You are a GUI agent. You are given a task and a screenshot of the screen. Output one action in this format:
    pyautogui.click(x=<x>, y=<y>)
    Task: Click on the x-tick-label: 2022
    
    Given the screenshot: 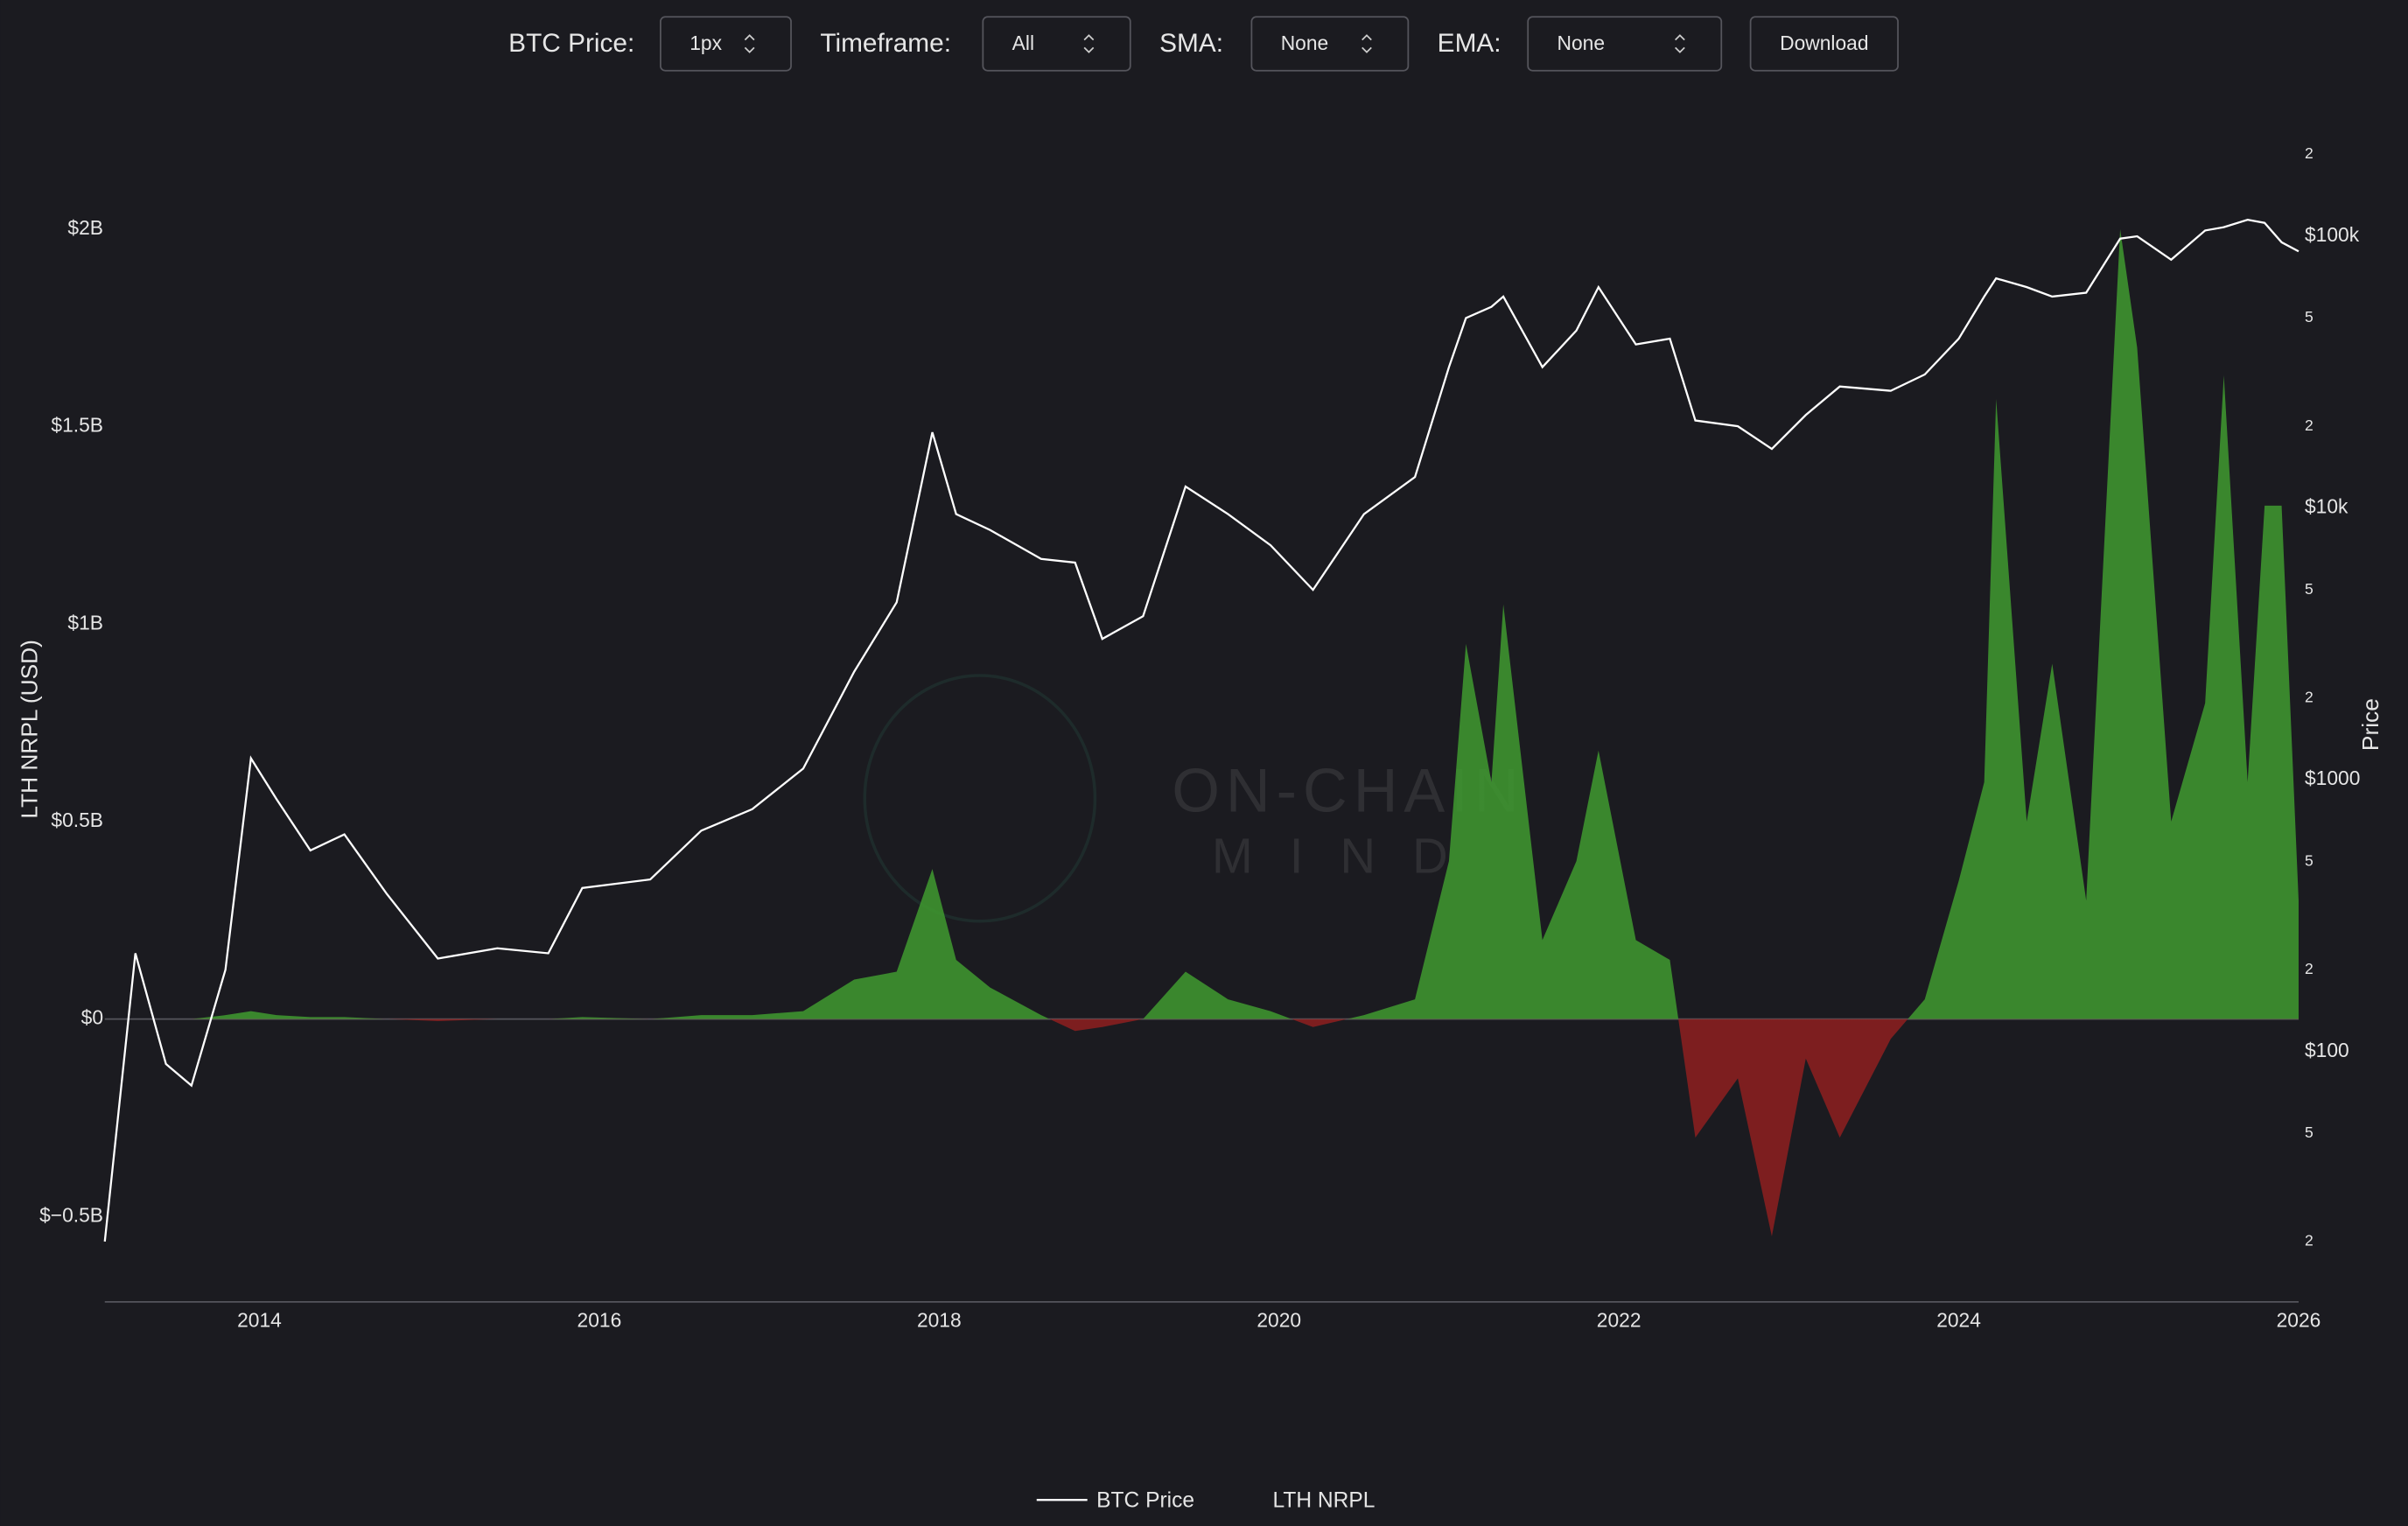 What is the action you would take?
    pyautogui.click(x=1619, y=1320)
    